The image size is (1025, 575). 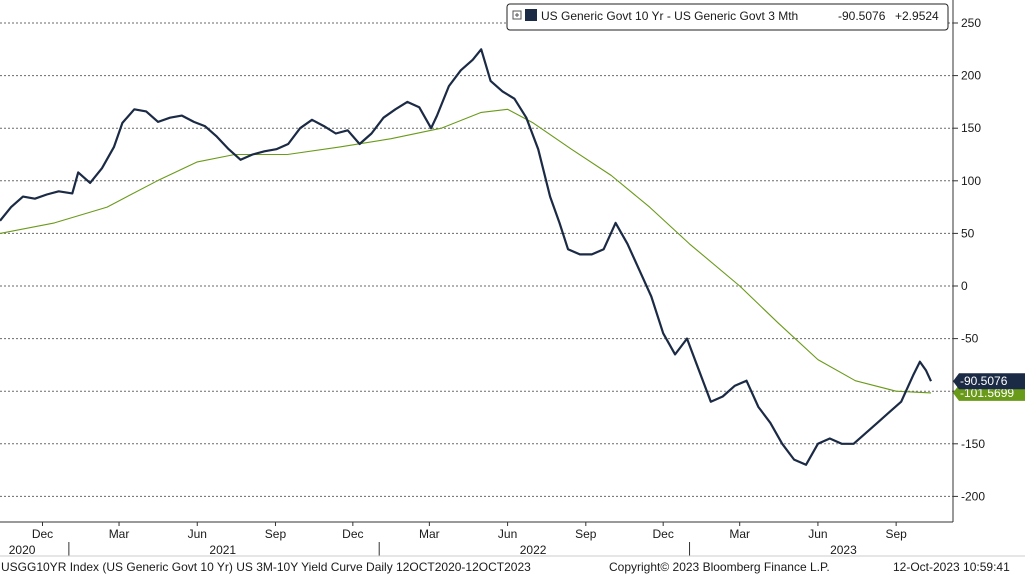 What do you see at coordinates (984, 381) in the screenshot?
I see `spread-last-value-tag-text: -90.5076` at bounding box center [984, 381].